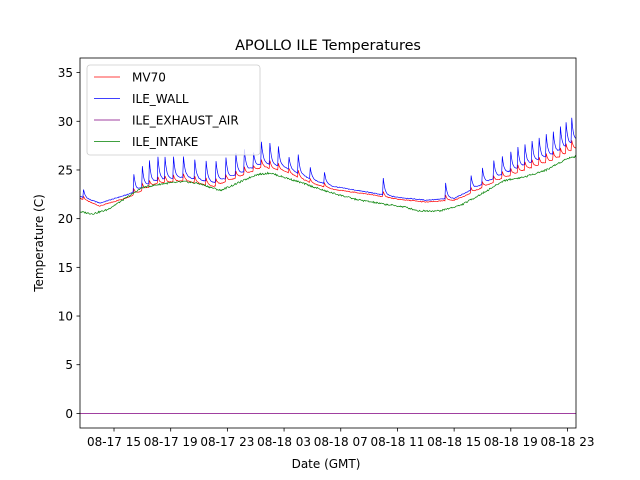 This screenshot has width=640, height=480. Describe the element at coordinates (69, 414) in the screenshot. I see `y-tick-label: 0` at that location.